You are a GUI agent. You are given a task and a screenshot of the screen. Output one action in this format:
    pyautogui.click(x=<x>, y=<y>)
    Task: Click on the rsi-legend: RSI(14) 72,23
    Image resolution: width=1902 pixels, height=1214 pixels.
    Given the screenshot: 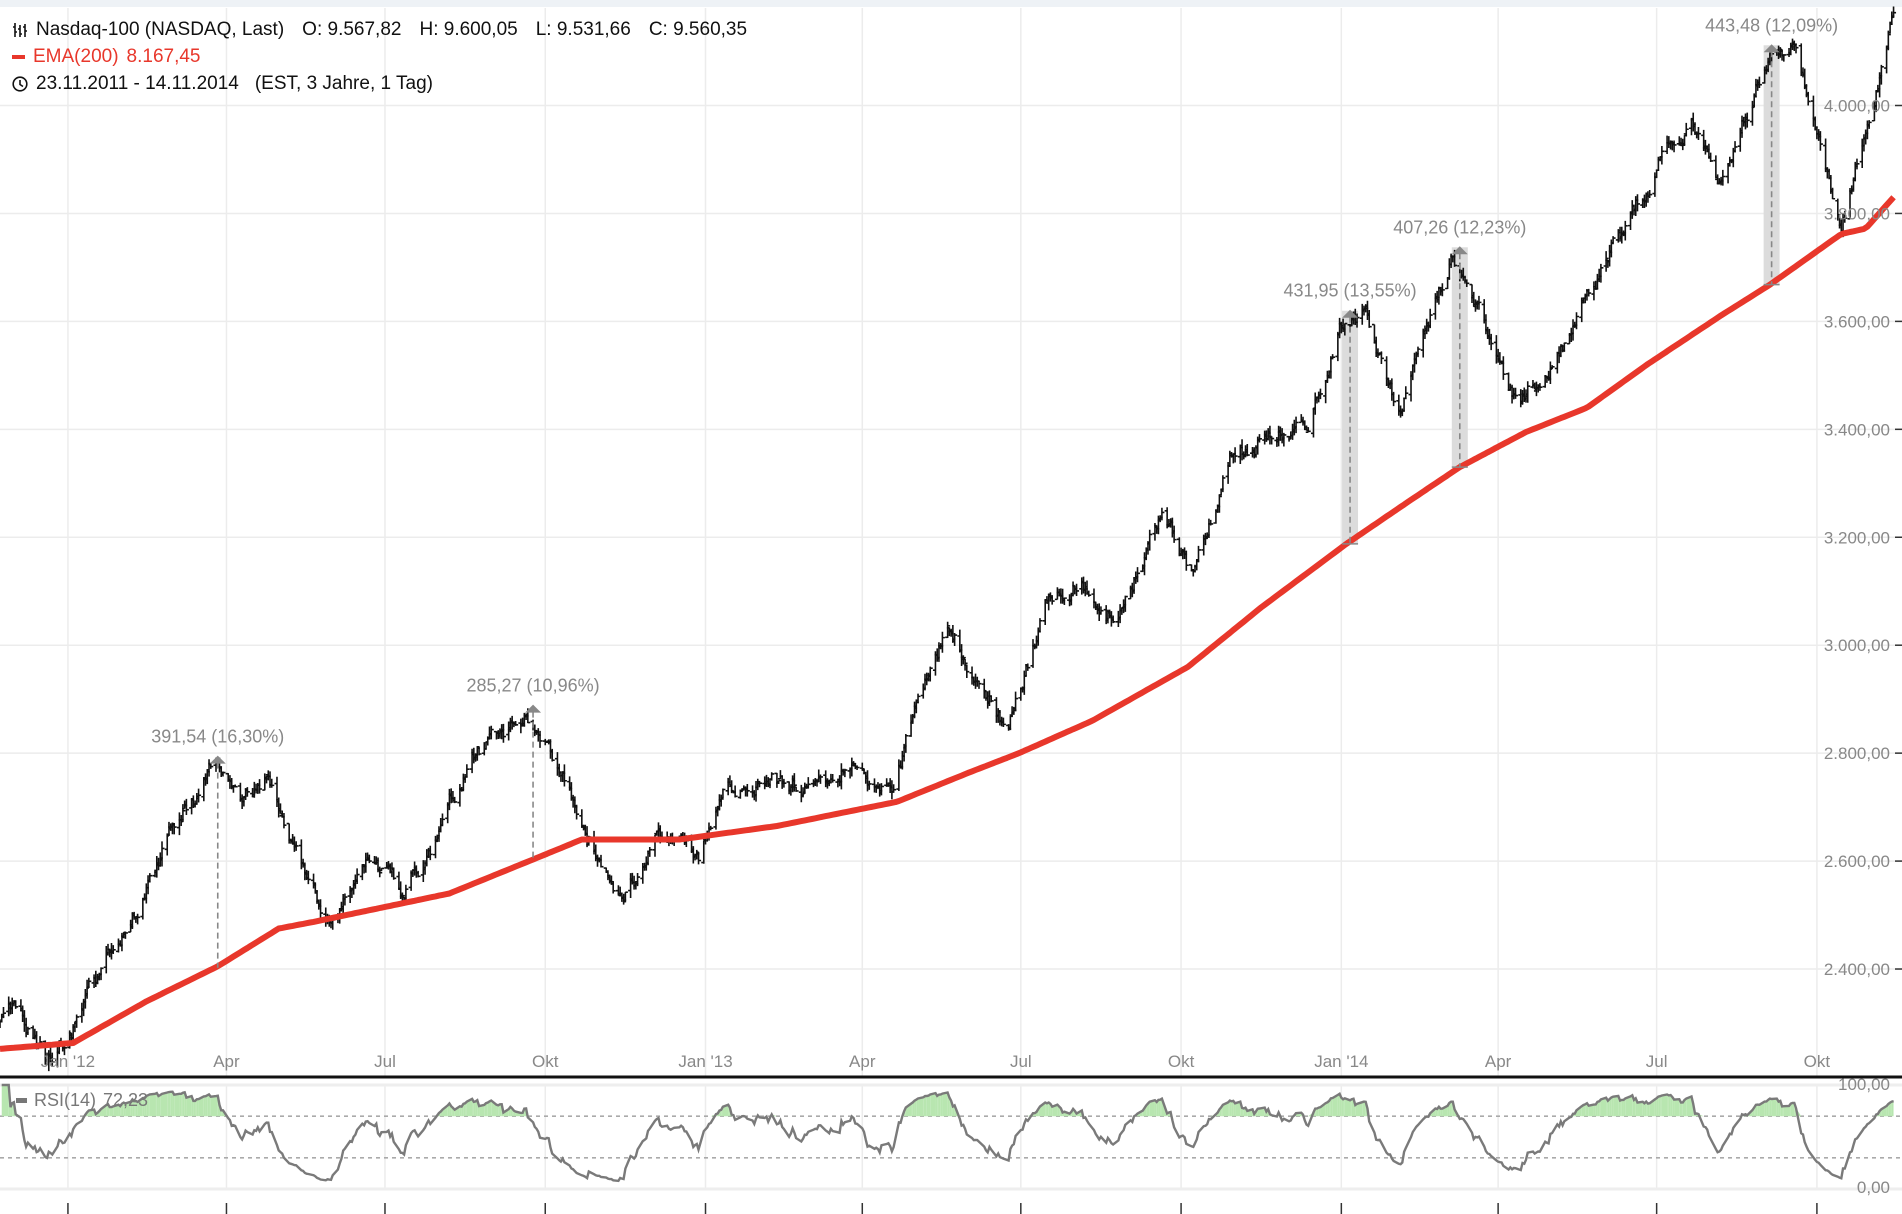 What is the action you would take?
    pyautogui.click(x=82, y=1100)
    